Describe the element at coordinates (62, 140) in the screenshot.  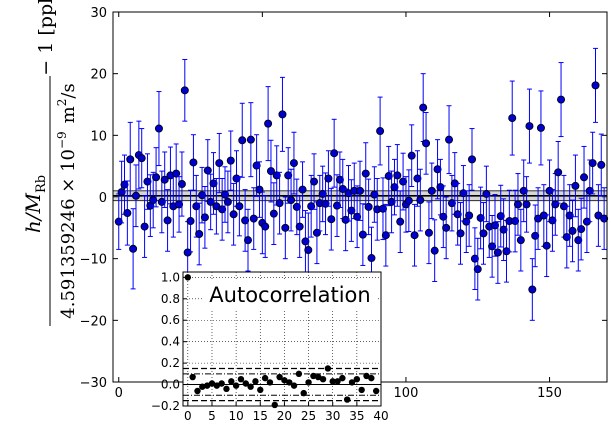
I see `ylabel-denominator-exp: −9` at that location.